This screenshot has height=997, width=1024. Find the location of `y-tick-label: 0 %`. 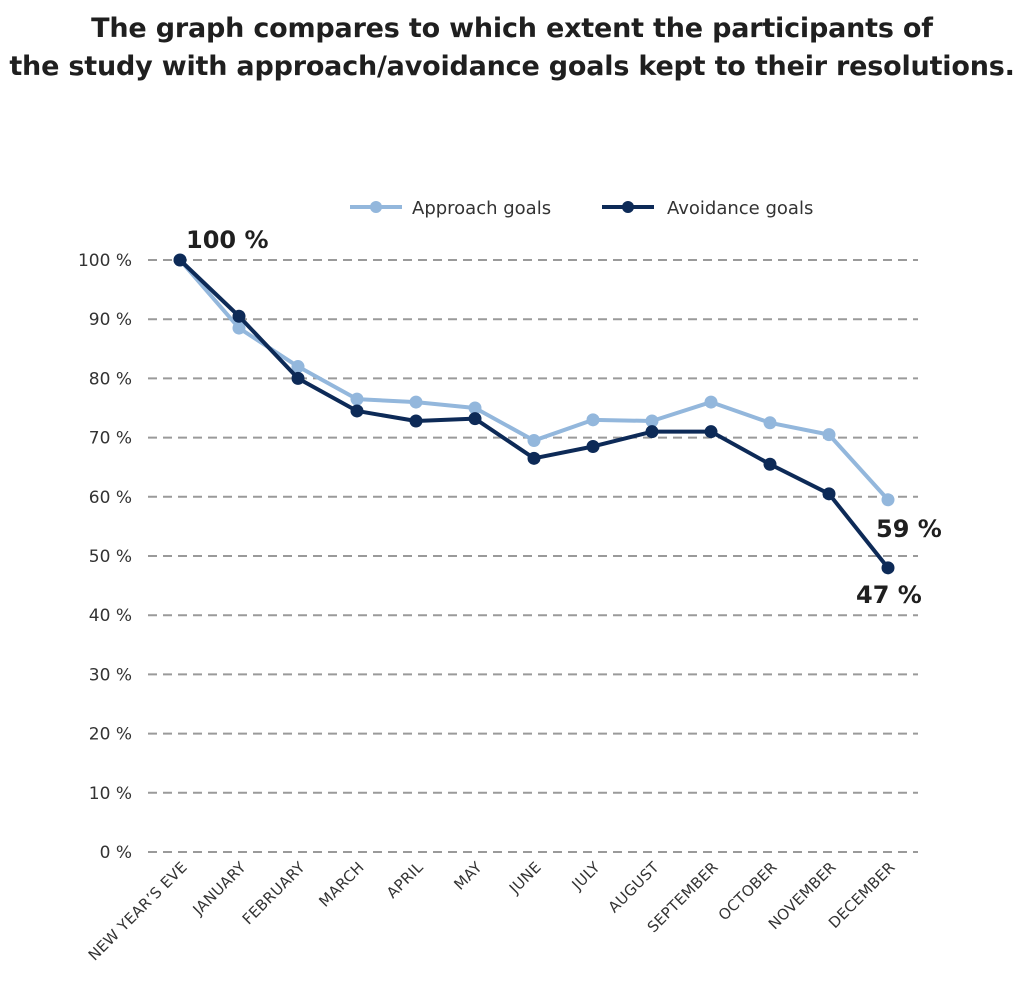

y-tick-label: 0 % is located at coordinates (116, 853).